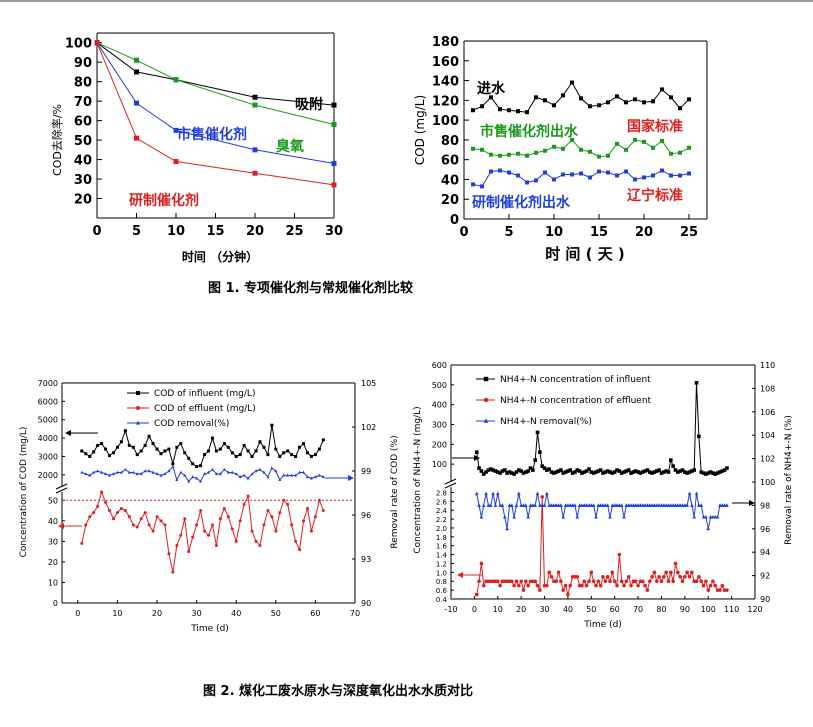 Image resolution: width=813 pixels, height=727 pixels. I want to click on y-tick-label: 0, so click(55, 603).